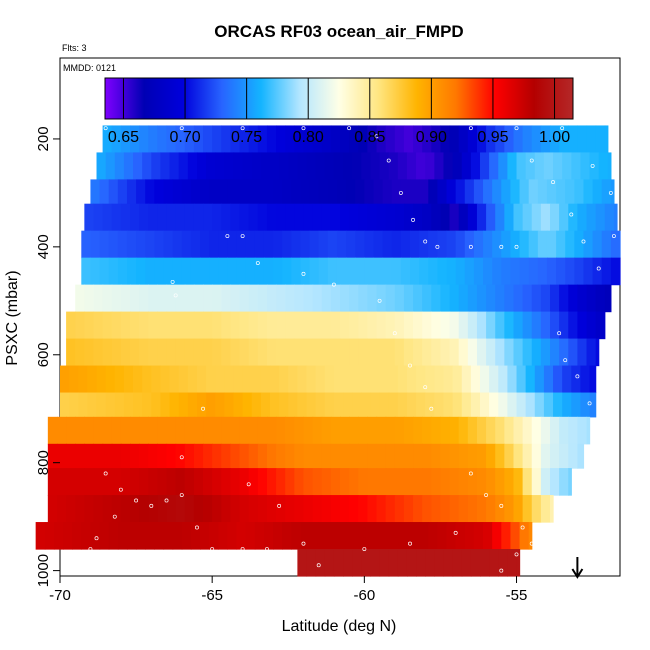 The image size is (650, 650). Describe the element at coordinates (554, 137) in the screenshot. I see `colorbar-tick-label: 1.00` at that location.